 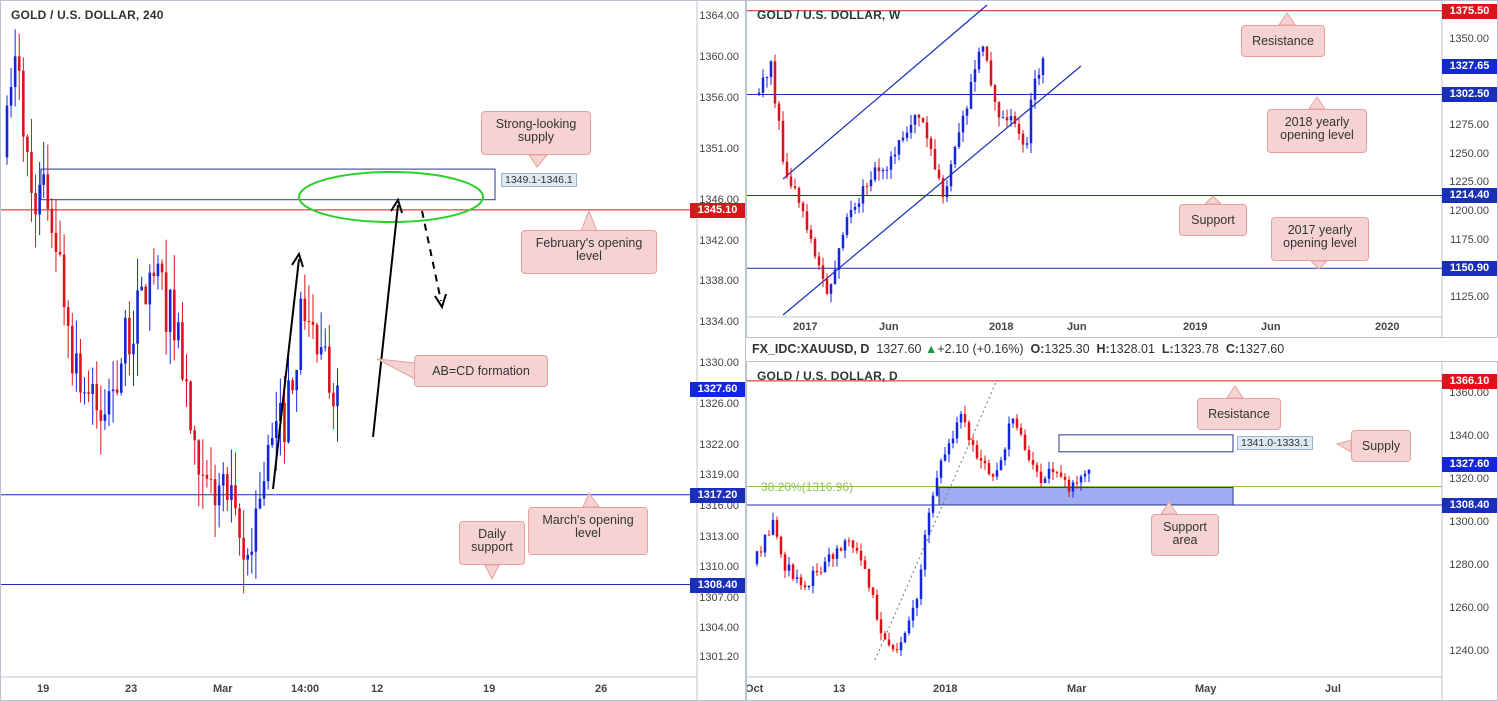 I want to click on weekly-channel-top, so click(x=885, y=92).